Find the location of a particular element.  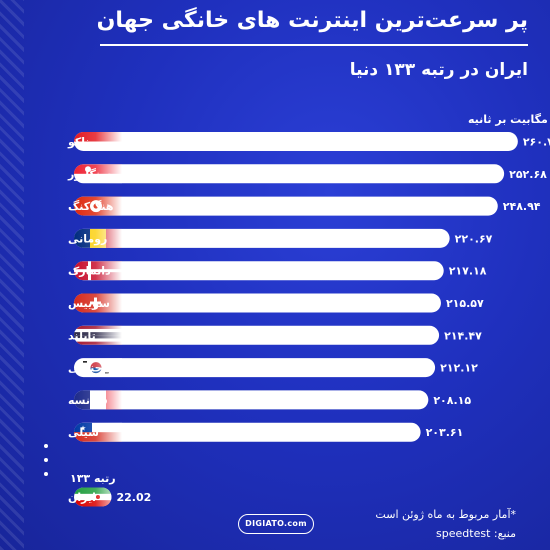

value-label: ۲۱۲.۱۲ is located at coordinates (459, 368).